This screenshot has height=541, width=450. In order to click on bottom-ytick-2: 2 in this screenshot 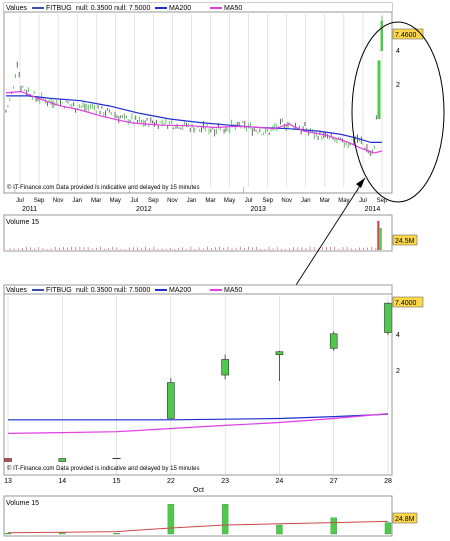, I will do `click(398, 371)`.